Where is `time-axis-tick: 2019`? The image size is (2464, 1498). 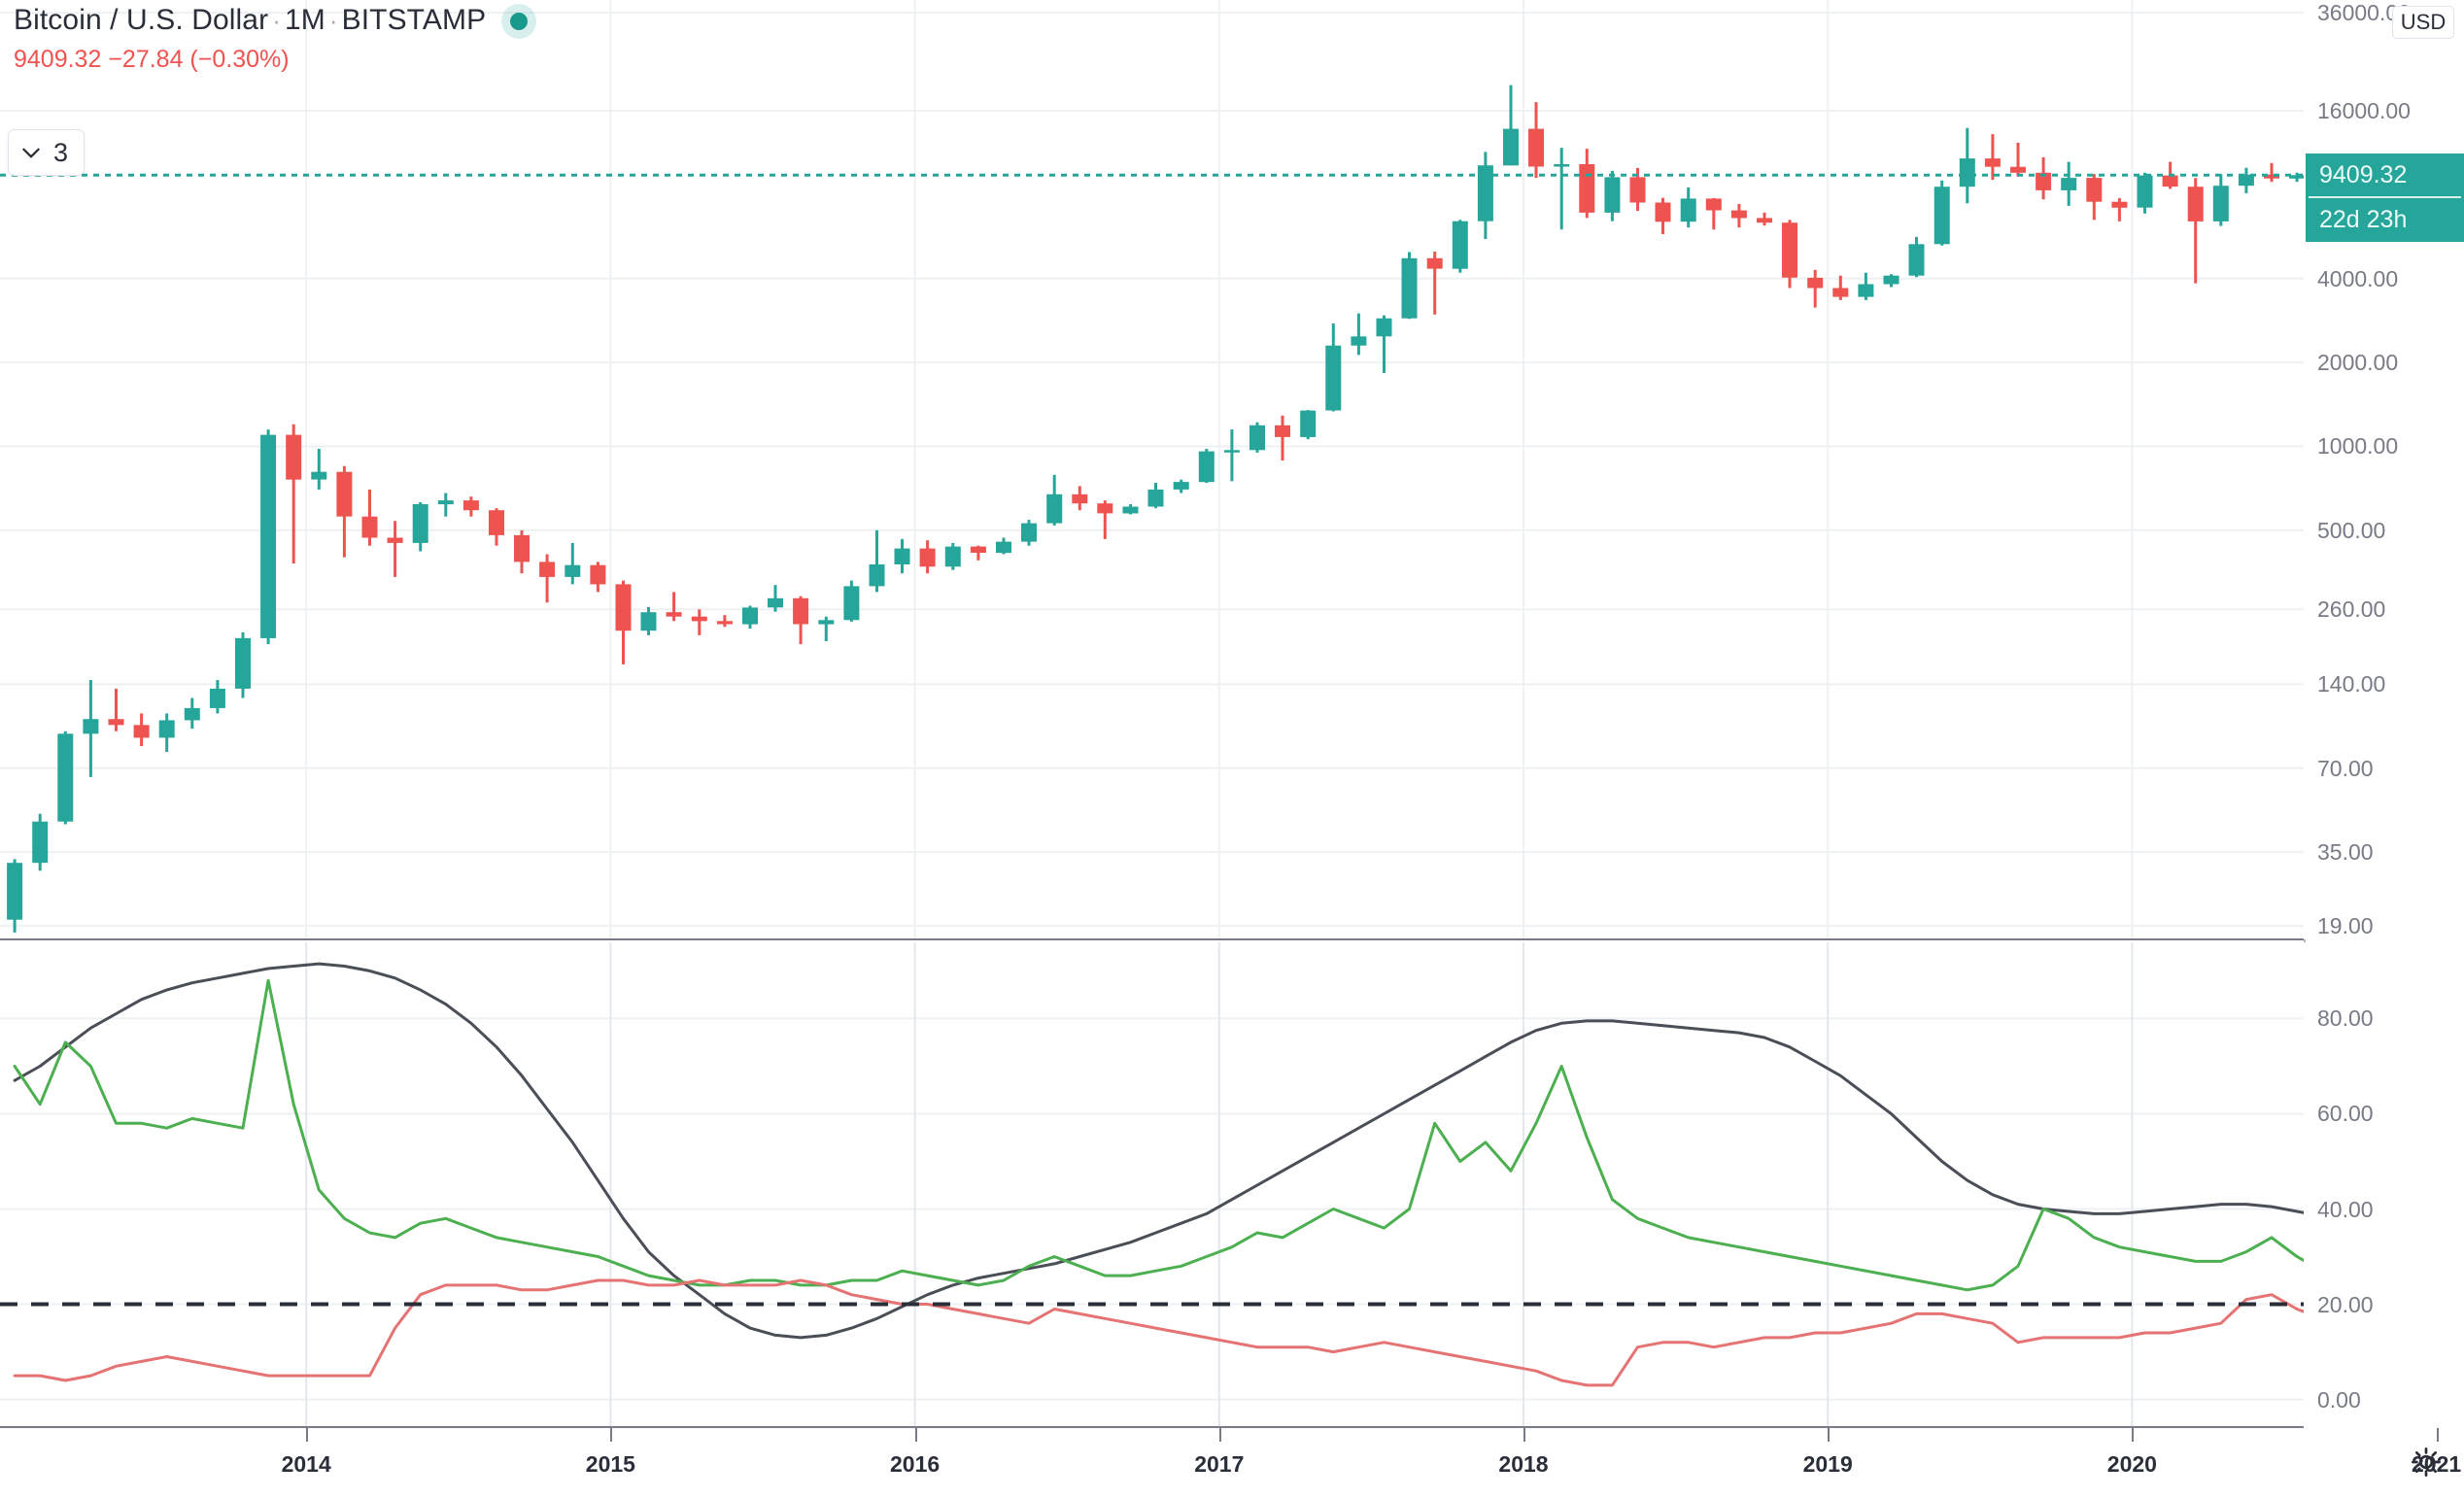
time-axis-tick: 2019 is located at coordinates (1827, 1464).